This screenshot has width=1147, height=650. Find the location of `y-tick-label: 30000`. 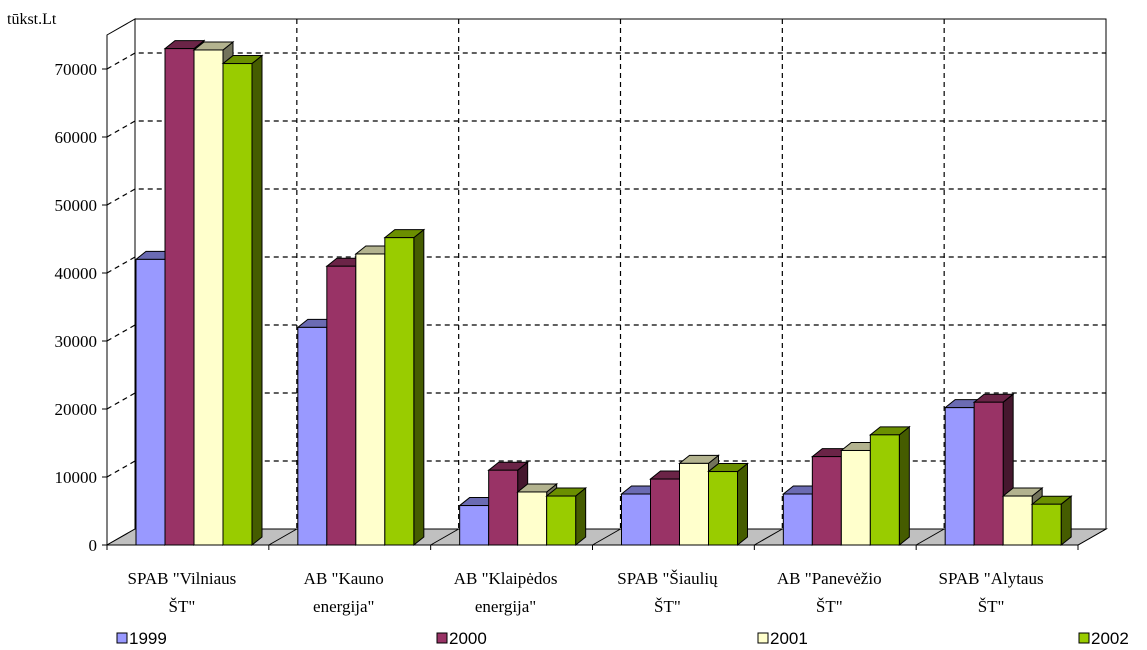

y-tick-label: 30000 is located at coordinates (76, 341).